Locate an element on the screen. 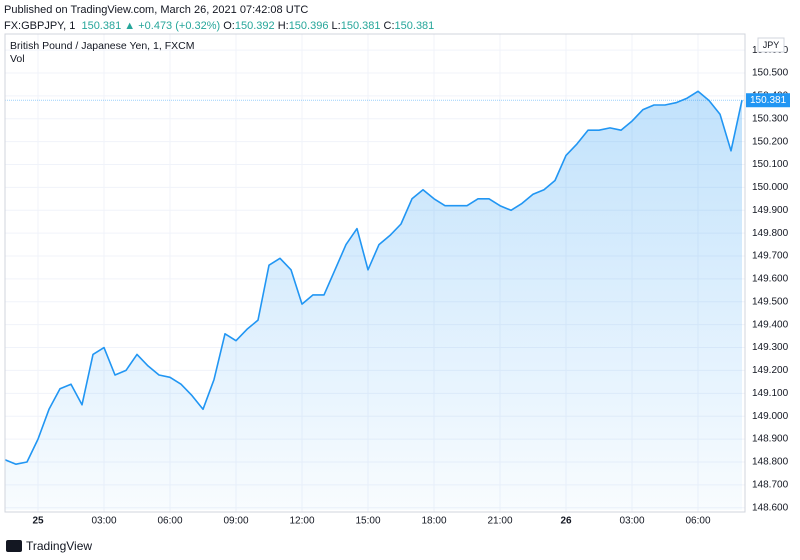 This screenshot has height=560, width=800. currency-badge is located at coordinates (771, 45).